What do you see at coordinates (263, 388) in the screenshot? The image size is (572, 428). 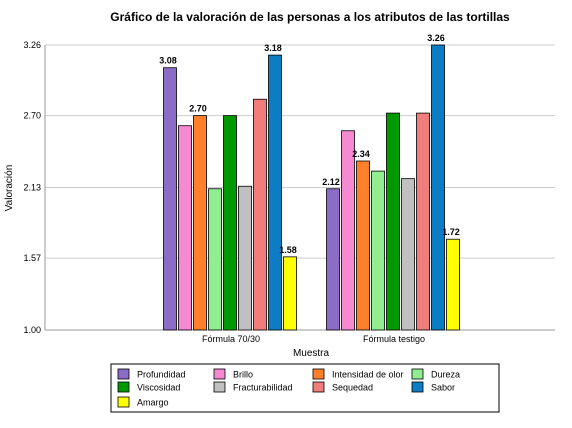 I see `legend-entry: Fracturabilidad` at bounding box center [263, 388].